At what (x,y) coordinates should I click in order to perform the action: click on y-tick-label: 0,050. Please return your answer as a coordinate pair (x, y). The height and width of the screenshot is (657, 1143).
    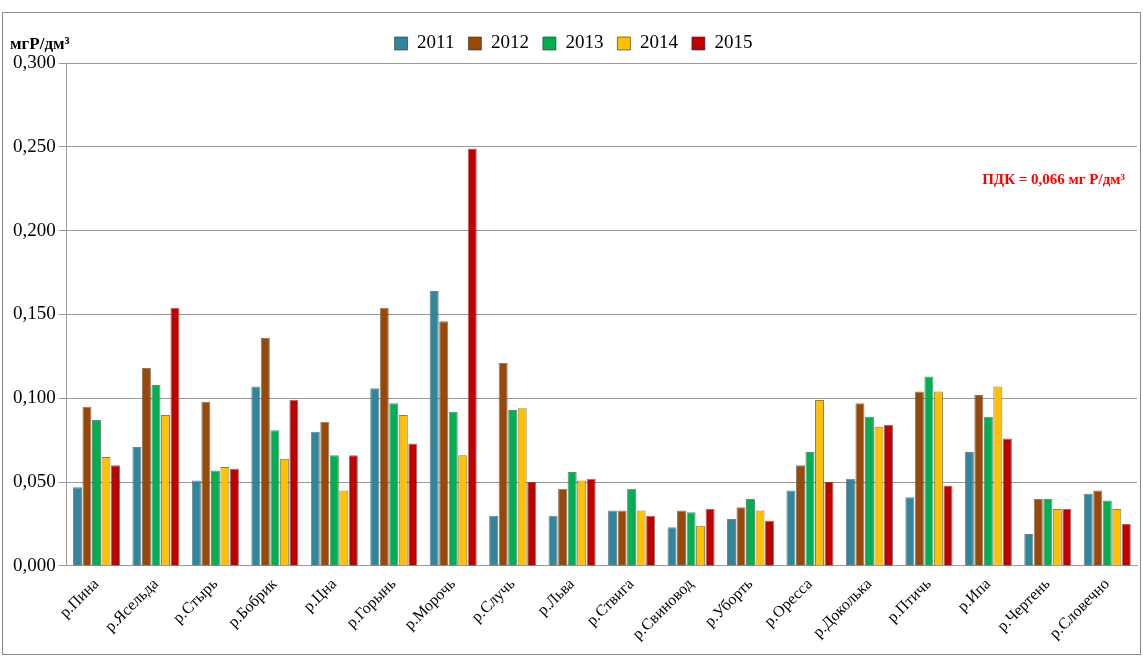
    Looking at the image, I should click on (34, 481).